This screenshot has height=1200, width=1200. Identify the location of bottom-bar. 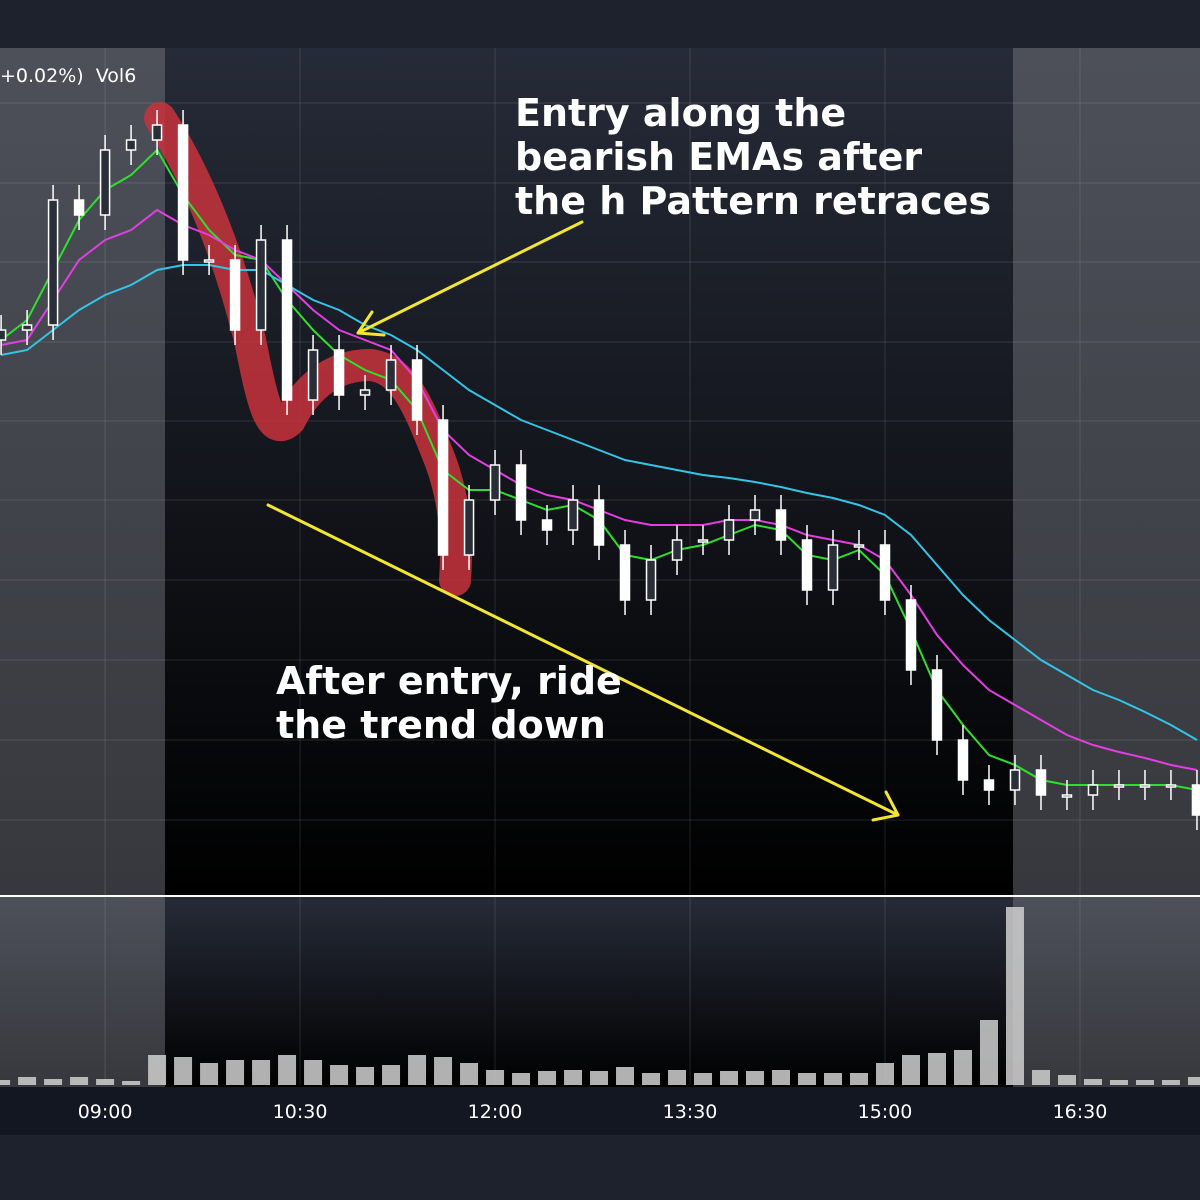
(600, 1167).